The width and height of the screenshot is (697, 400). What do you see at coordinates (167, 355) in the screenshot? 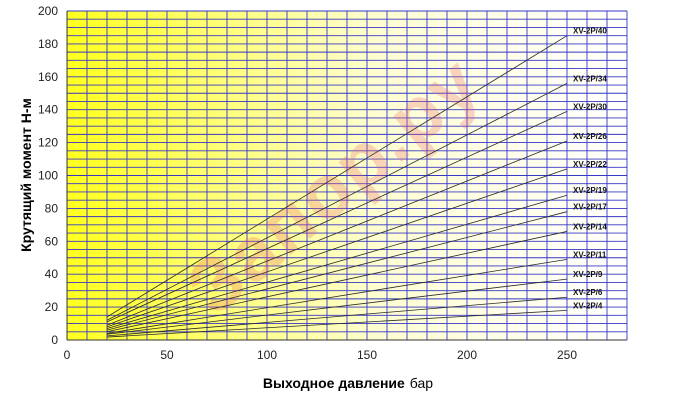
I see `x-tick-label: 50` at bounding box center [167, 355].